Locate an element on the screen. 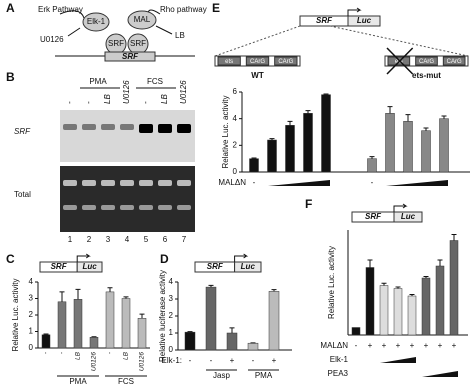 This screenshot has height=387, width=474. row-label: Elk-1: is located at coordinates (172, 360).